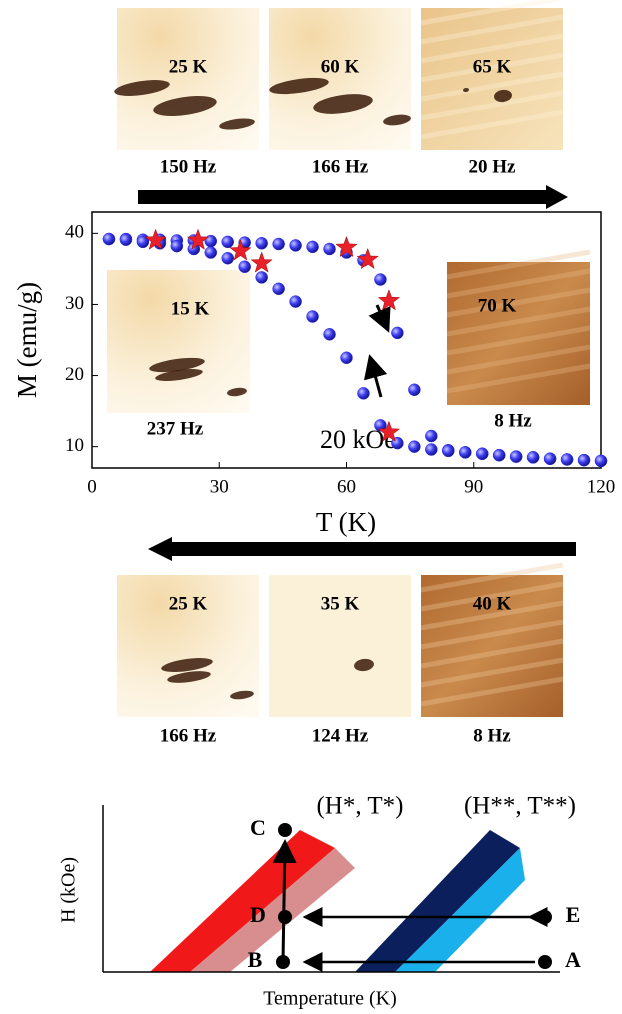  Describe the element at coordinates (284, 901) in the screenshot. I see `path-arrow` at that location.